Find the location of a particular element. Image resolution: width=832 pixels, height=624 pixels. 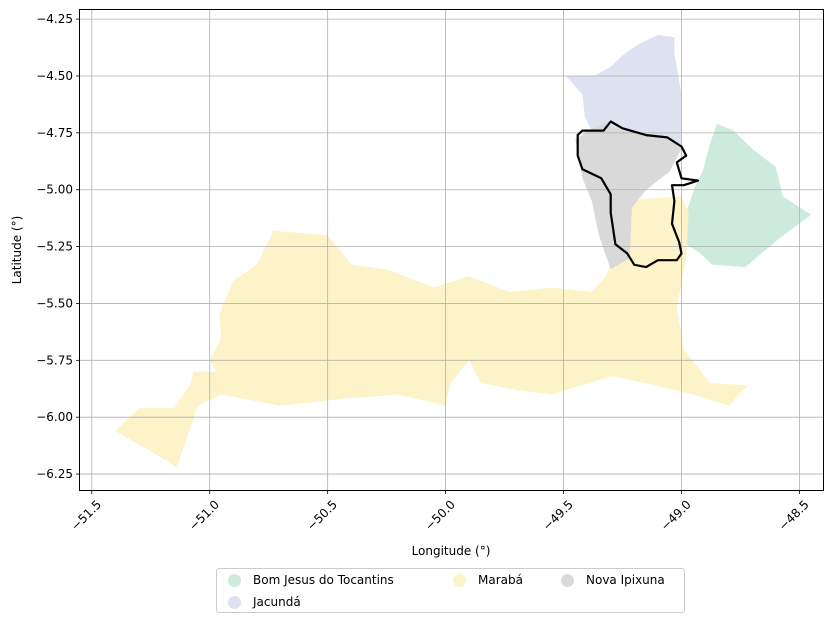

legend-item-nova-ipixuna: Nova Ipixuna is located at coordinates (613, 580).